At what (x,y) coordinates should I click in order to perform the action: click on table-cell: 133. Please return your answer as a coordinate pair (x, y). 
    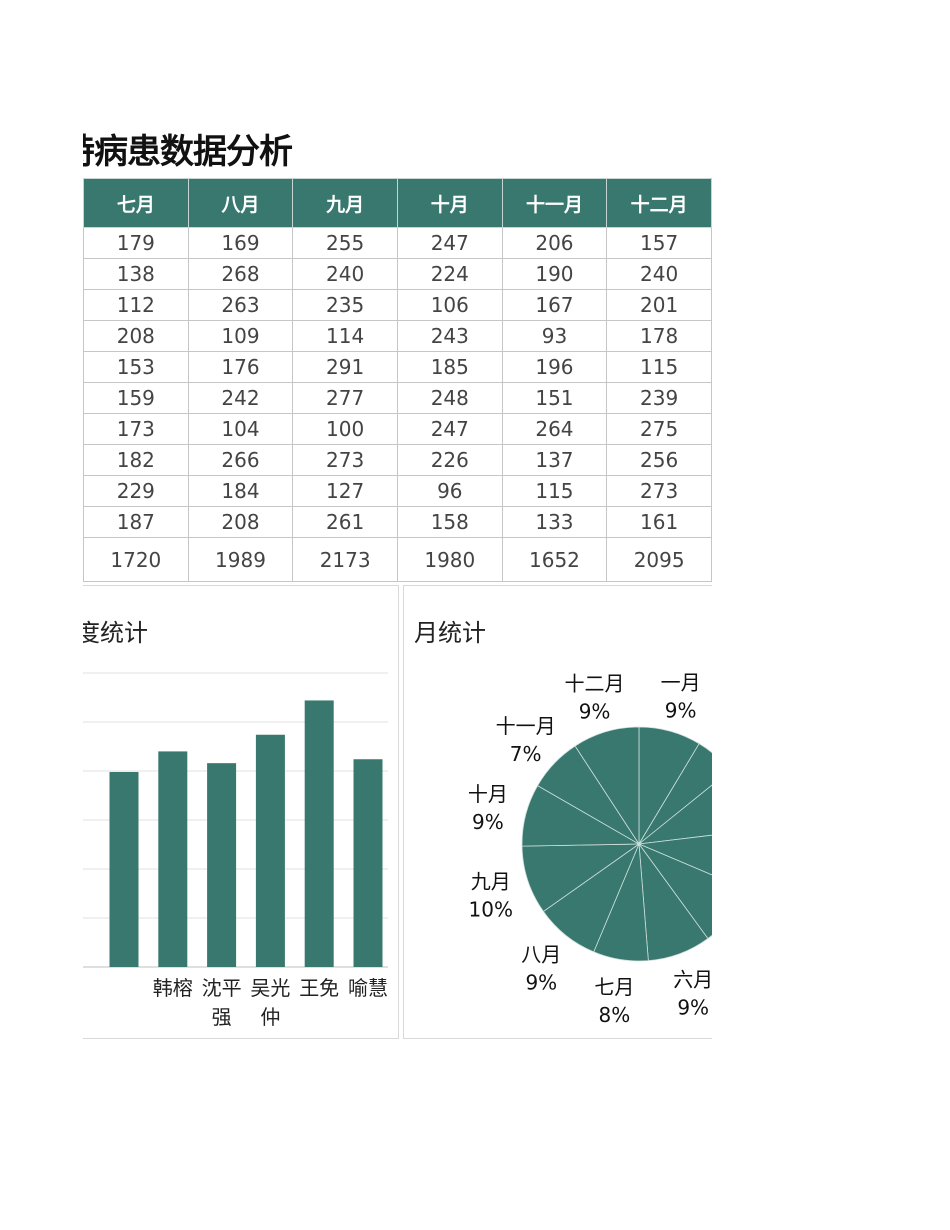
    Looking at the image, I should click on (554, 522).